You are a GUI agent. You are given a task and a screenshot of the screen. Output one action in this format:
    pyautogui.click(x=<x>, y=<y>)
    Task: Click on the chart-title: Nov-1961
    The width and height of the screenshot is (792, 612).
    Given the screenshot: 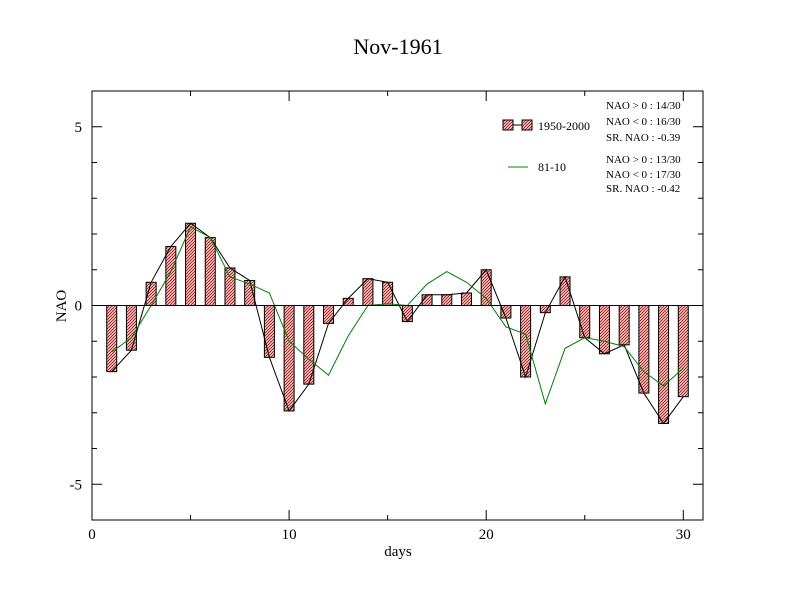 What is the action you would take?
    pyautogui.click(x=397, y=46)
    